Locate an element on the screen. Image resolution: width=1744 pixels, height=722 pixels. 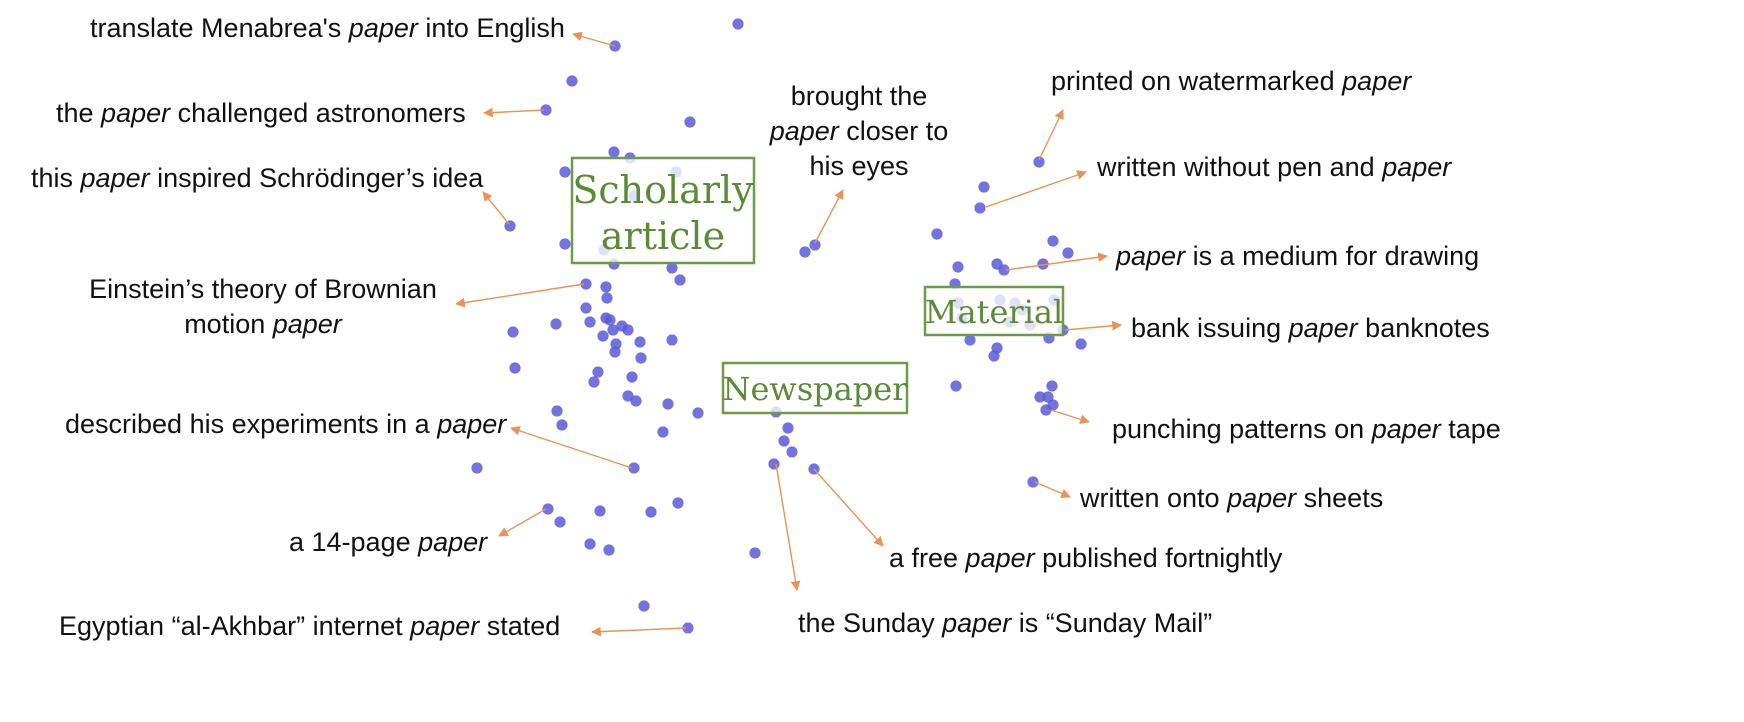
cluster-label-material: Material is located at coordinates (994, 312).